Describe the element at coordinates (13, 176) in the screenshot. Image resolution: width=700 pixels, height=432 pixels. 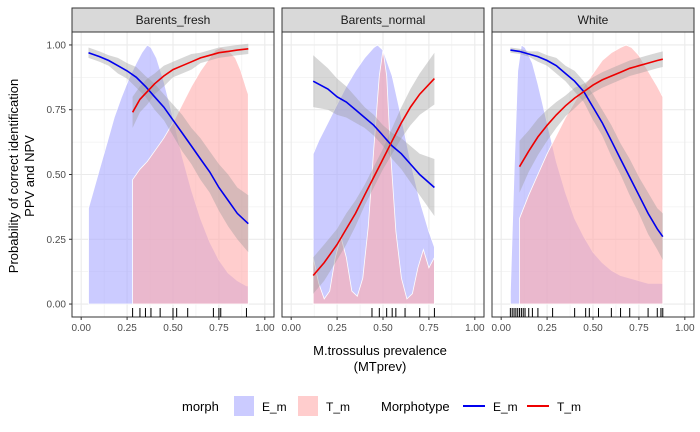
I see `y-axis-title-line1: Probability of correct identification` at that location.